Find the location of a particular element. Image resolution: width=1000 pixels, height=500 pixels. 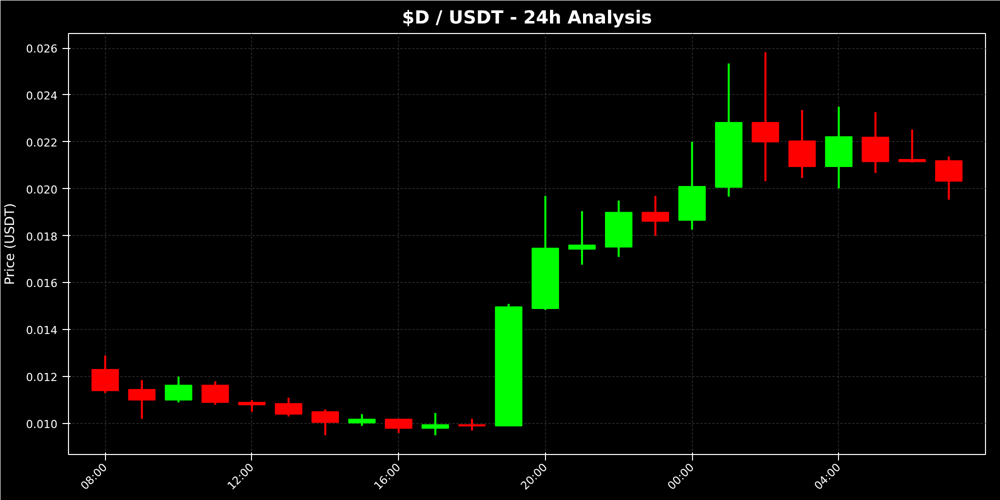

y-tick-label: 0.020 is located at coordinates (42, 189).